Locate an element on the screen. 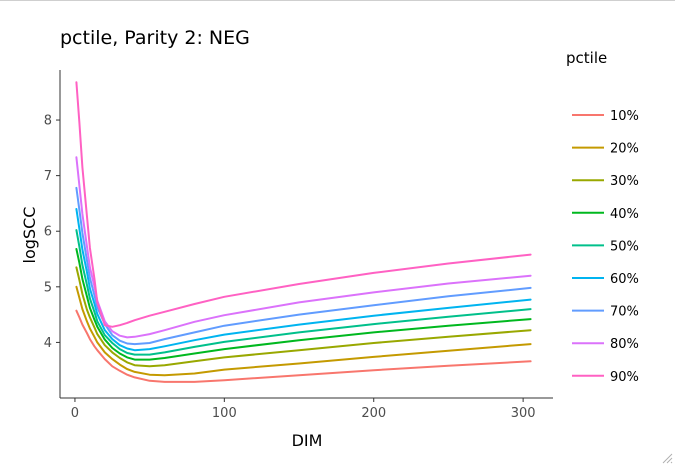 The width and height of the screenshot is (675, 466). x-axis-ticks: 0 100 200 300 is located at coordinates (303, 409).